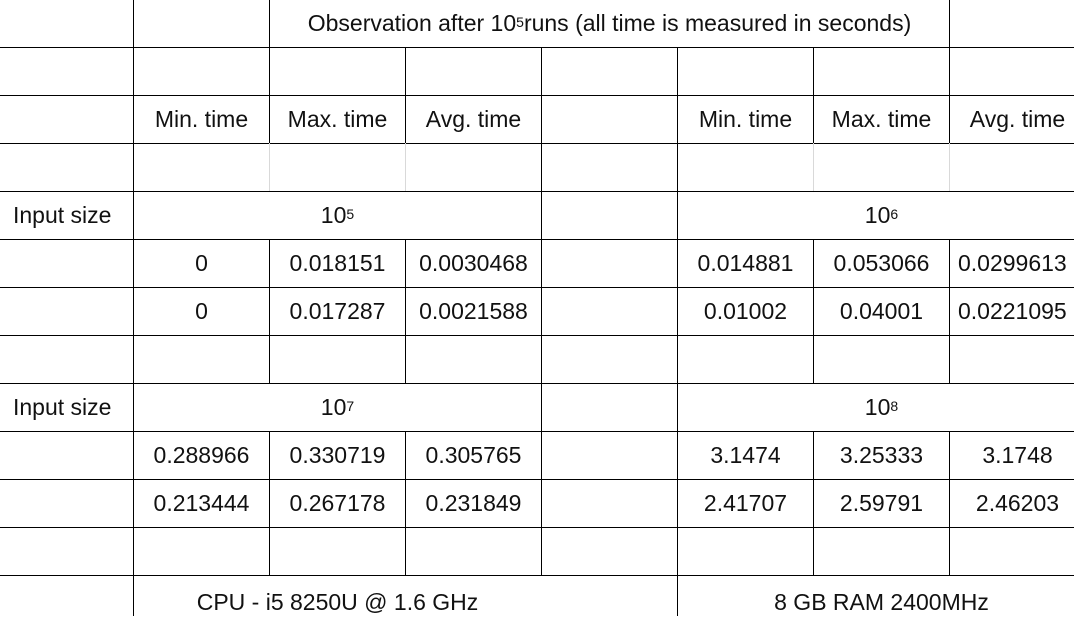  I want to click on footer-cpu: CPU - i5 8250U @ 1.6 GHz, so click(337, 601).